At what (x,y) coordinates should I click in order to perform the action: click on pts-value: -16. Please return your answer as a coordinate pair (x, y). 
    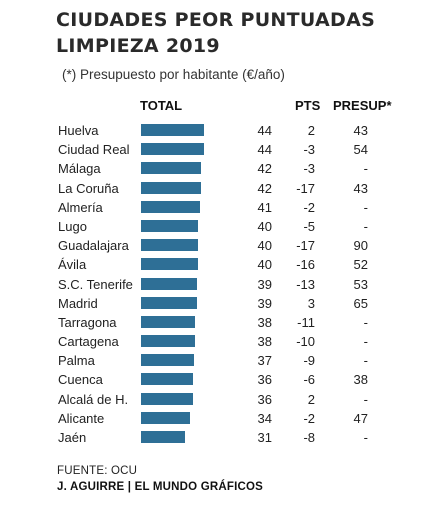
    Looking at the image, I should click on (305, 265).